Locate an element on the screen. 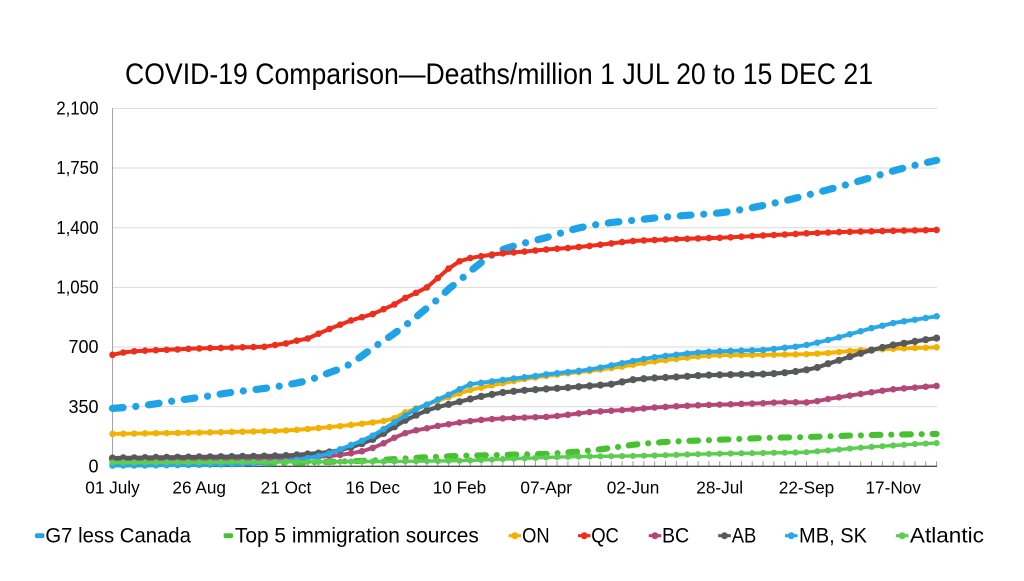 Image resolution: width=1024 pixels, height=581 pixels. svg-text: 1,750 is located at coordinates (77, 168).